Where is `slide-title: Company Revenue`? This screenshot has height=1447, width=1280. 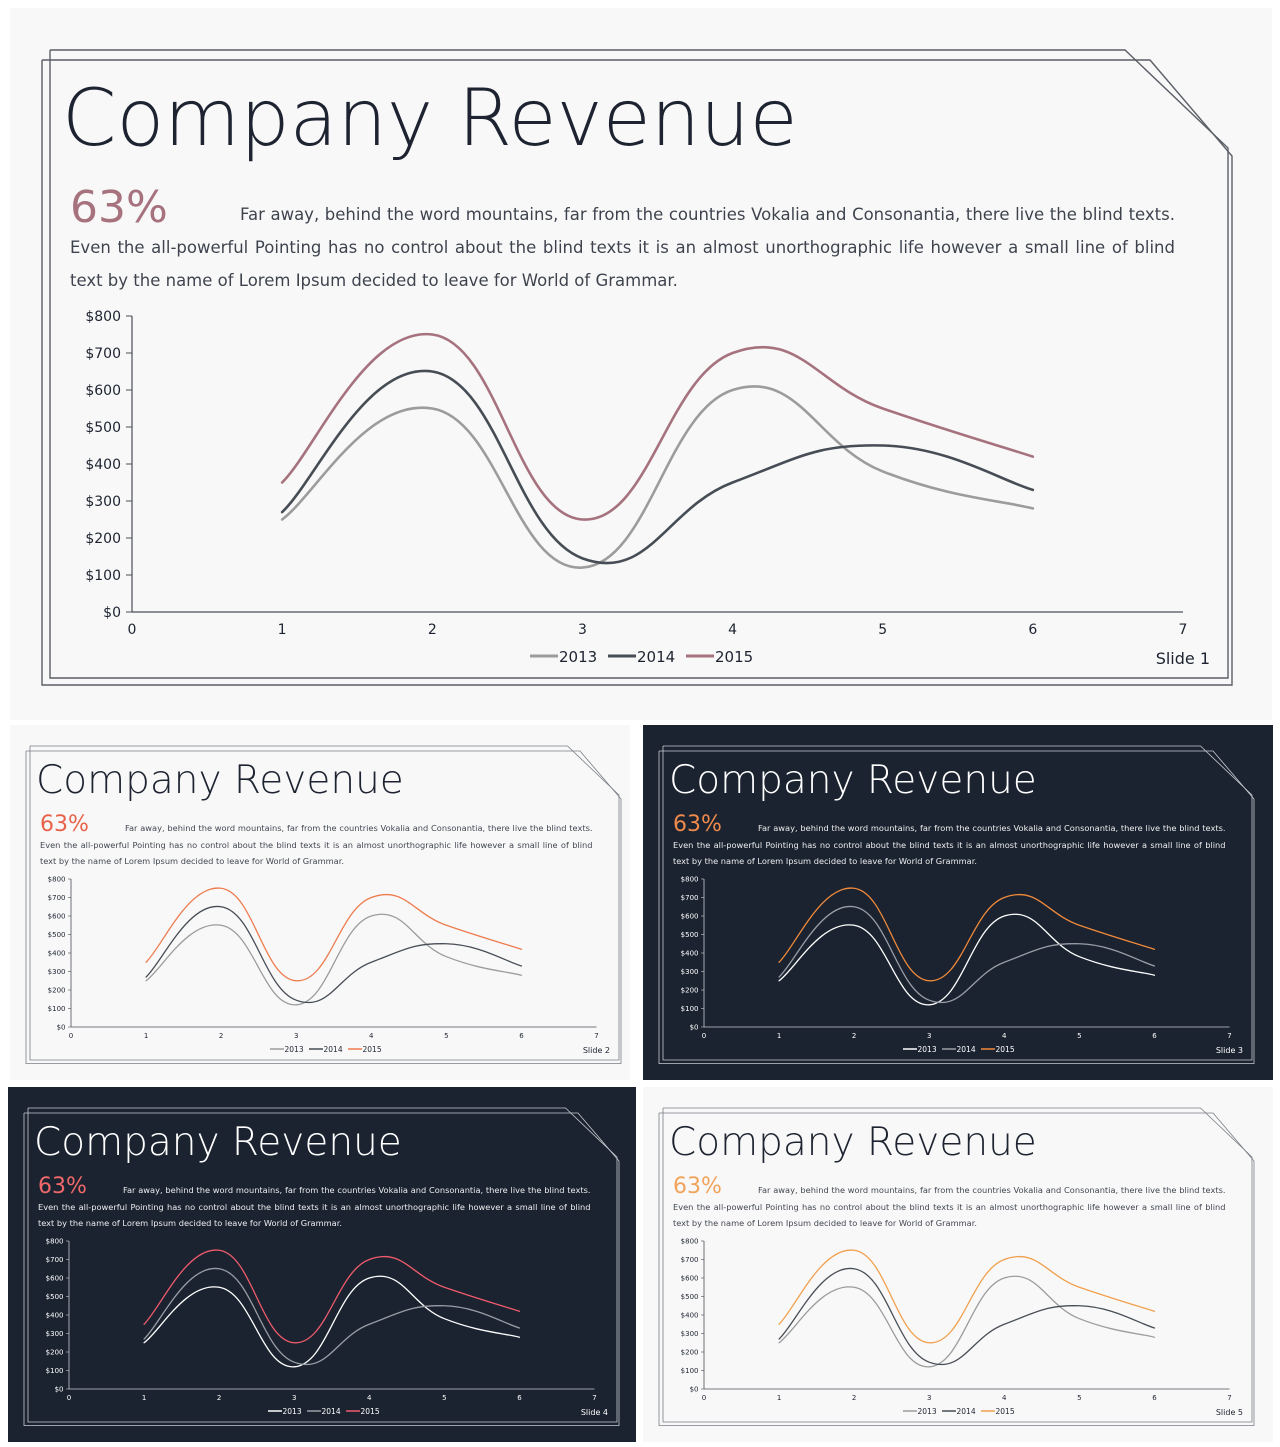
slide-title: Company Revenue is located at coordinates (853, 780).